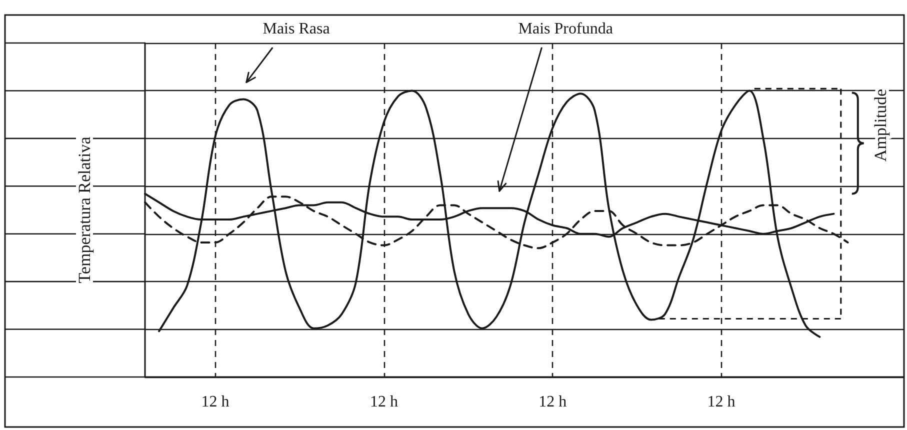  I want to click on y-axis-title: Temperatura Relativa, so click(84, 210).